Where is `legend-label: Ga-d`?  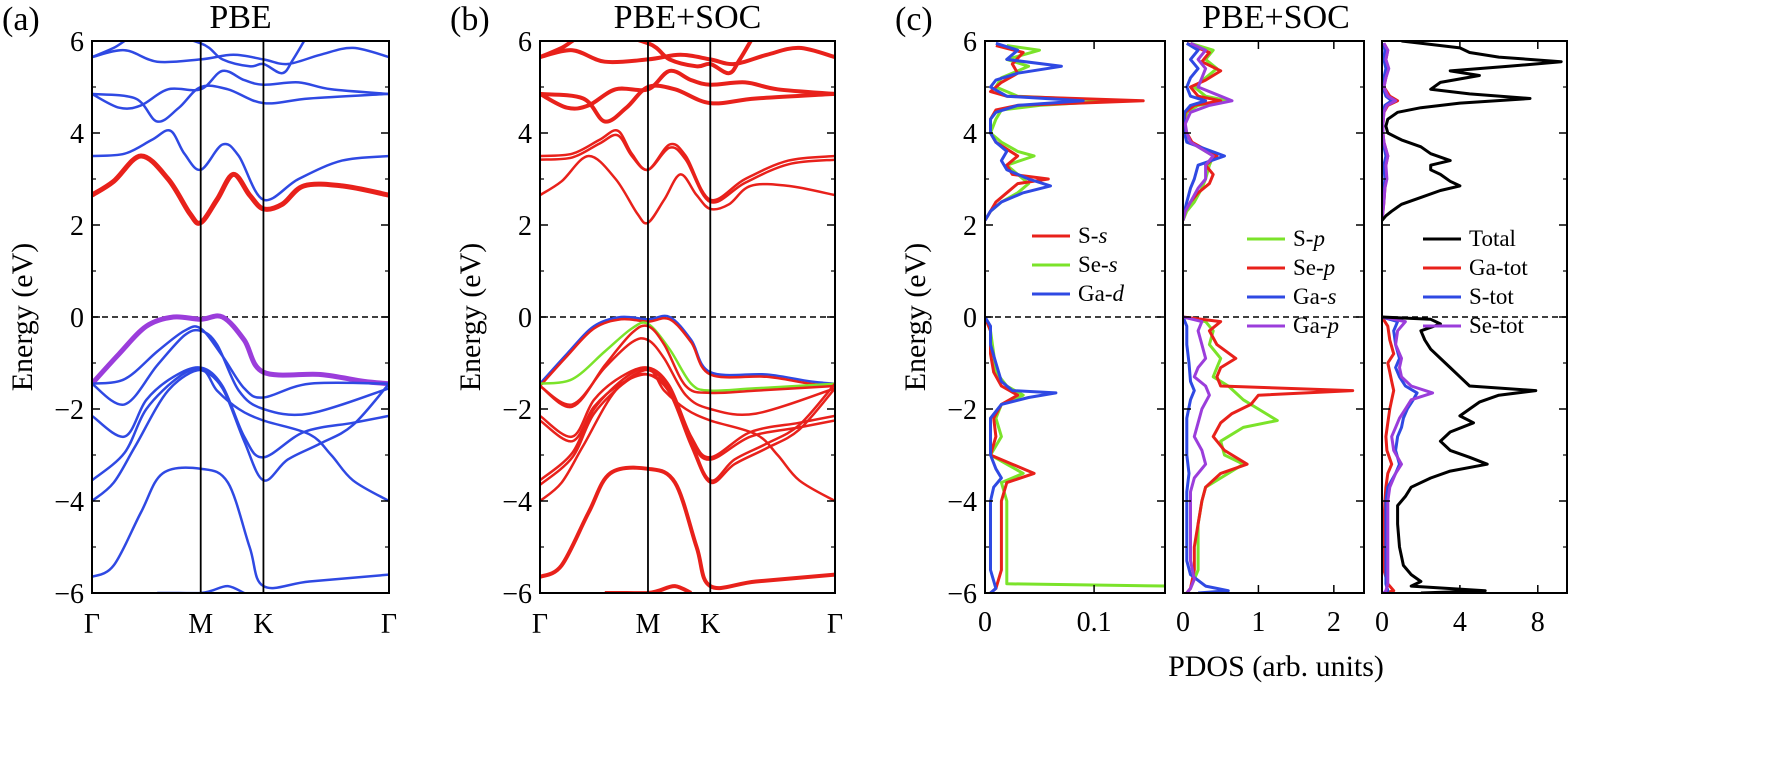 legend-label: Ga-d is located at coordinates (1101, 293).